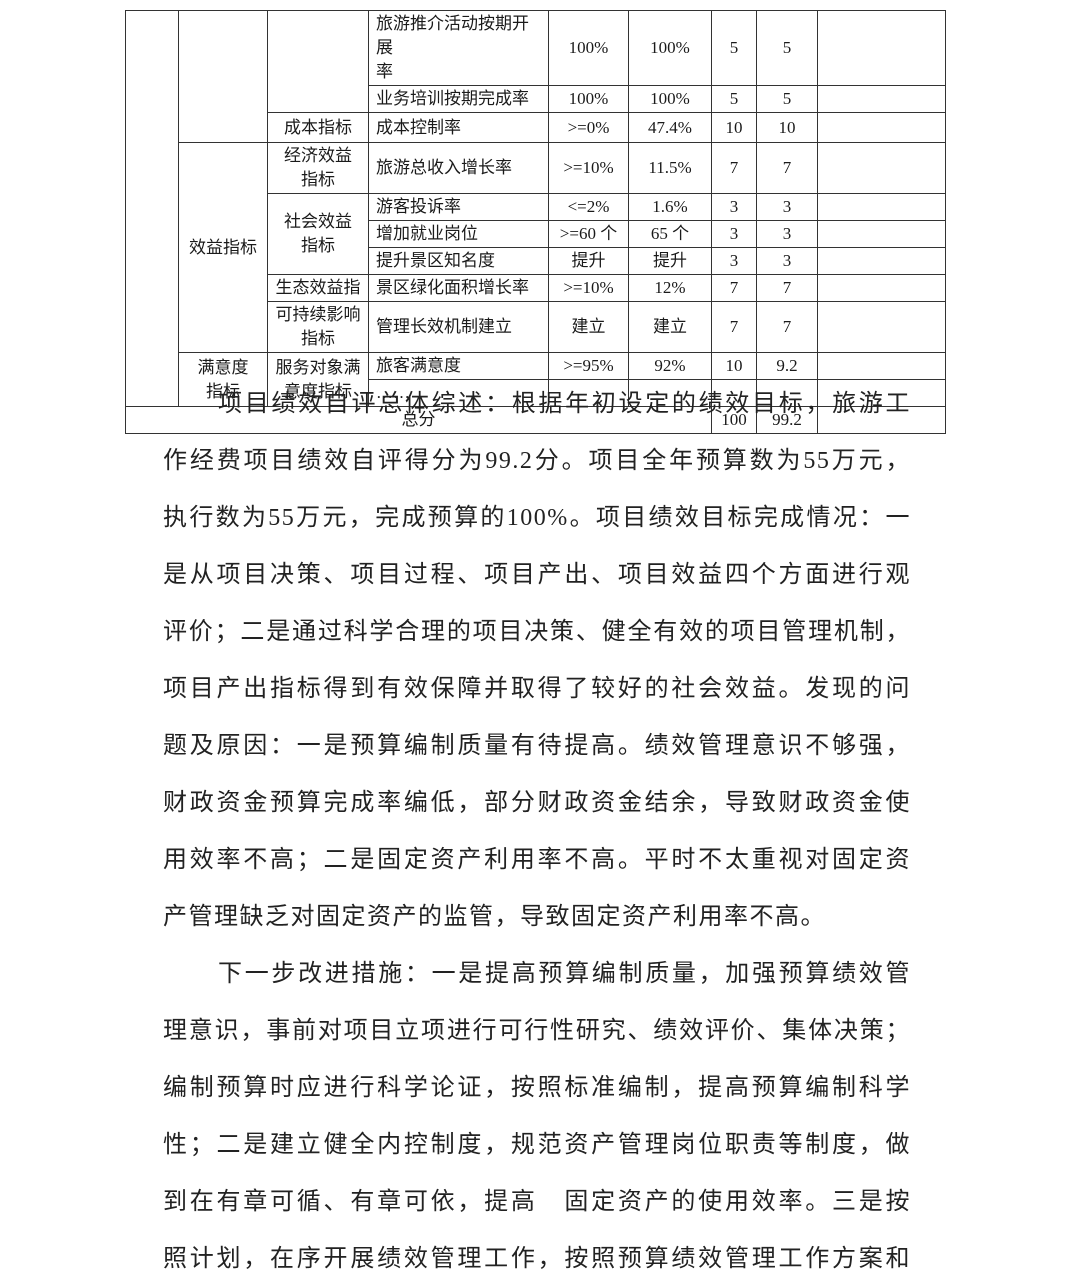 The width and height of the screenshot is (1074, 1269). What do you see at coordinates (588, 127) in the screenshot?
I see `target-cell: >=0%` at bounding box center [588, 127].